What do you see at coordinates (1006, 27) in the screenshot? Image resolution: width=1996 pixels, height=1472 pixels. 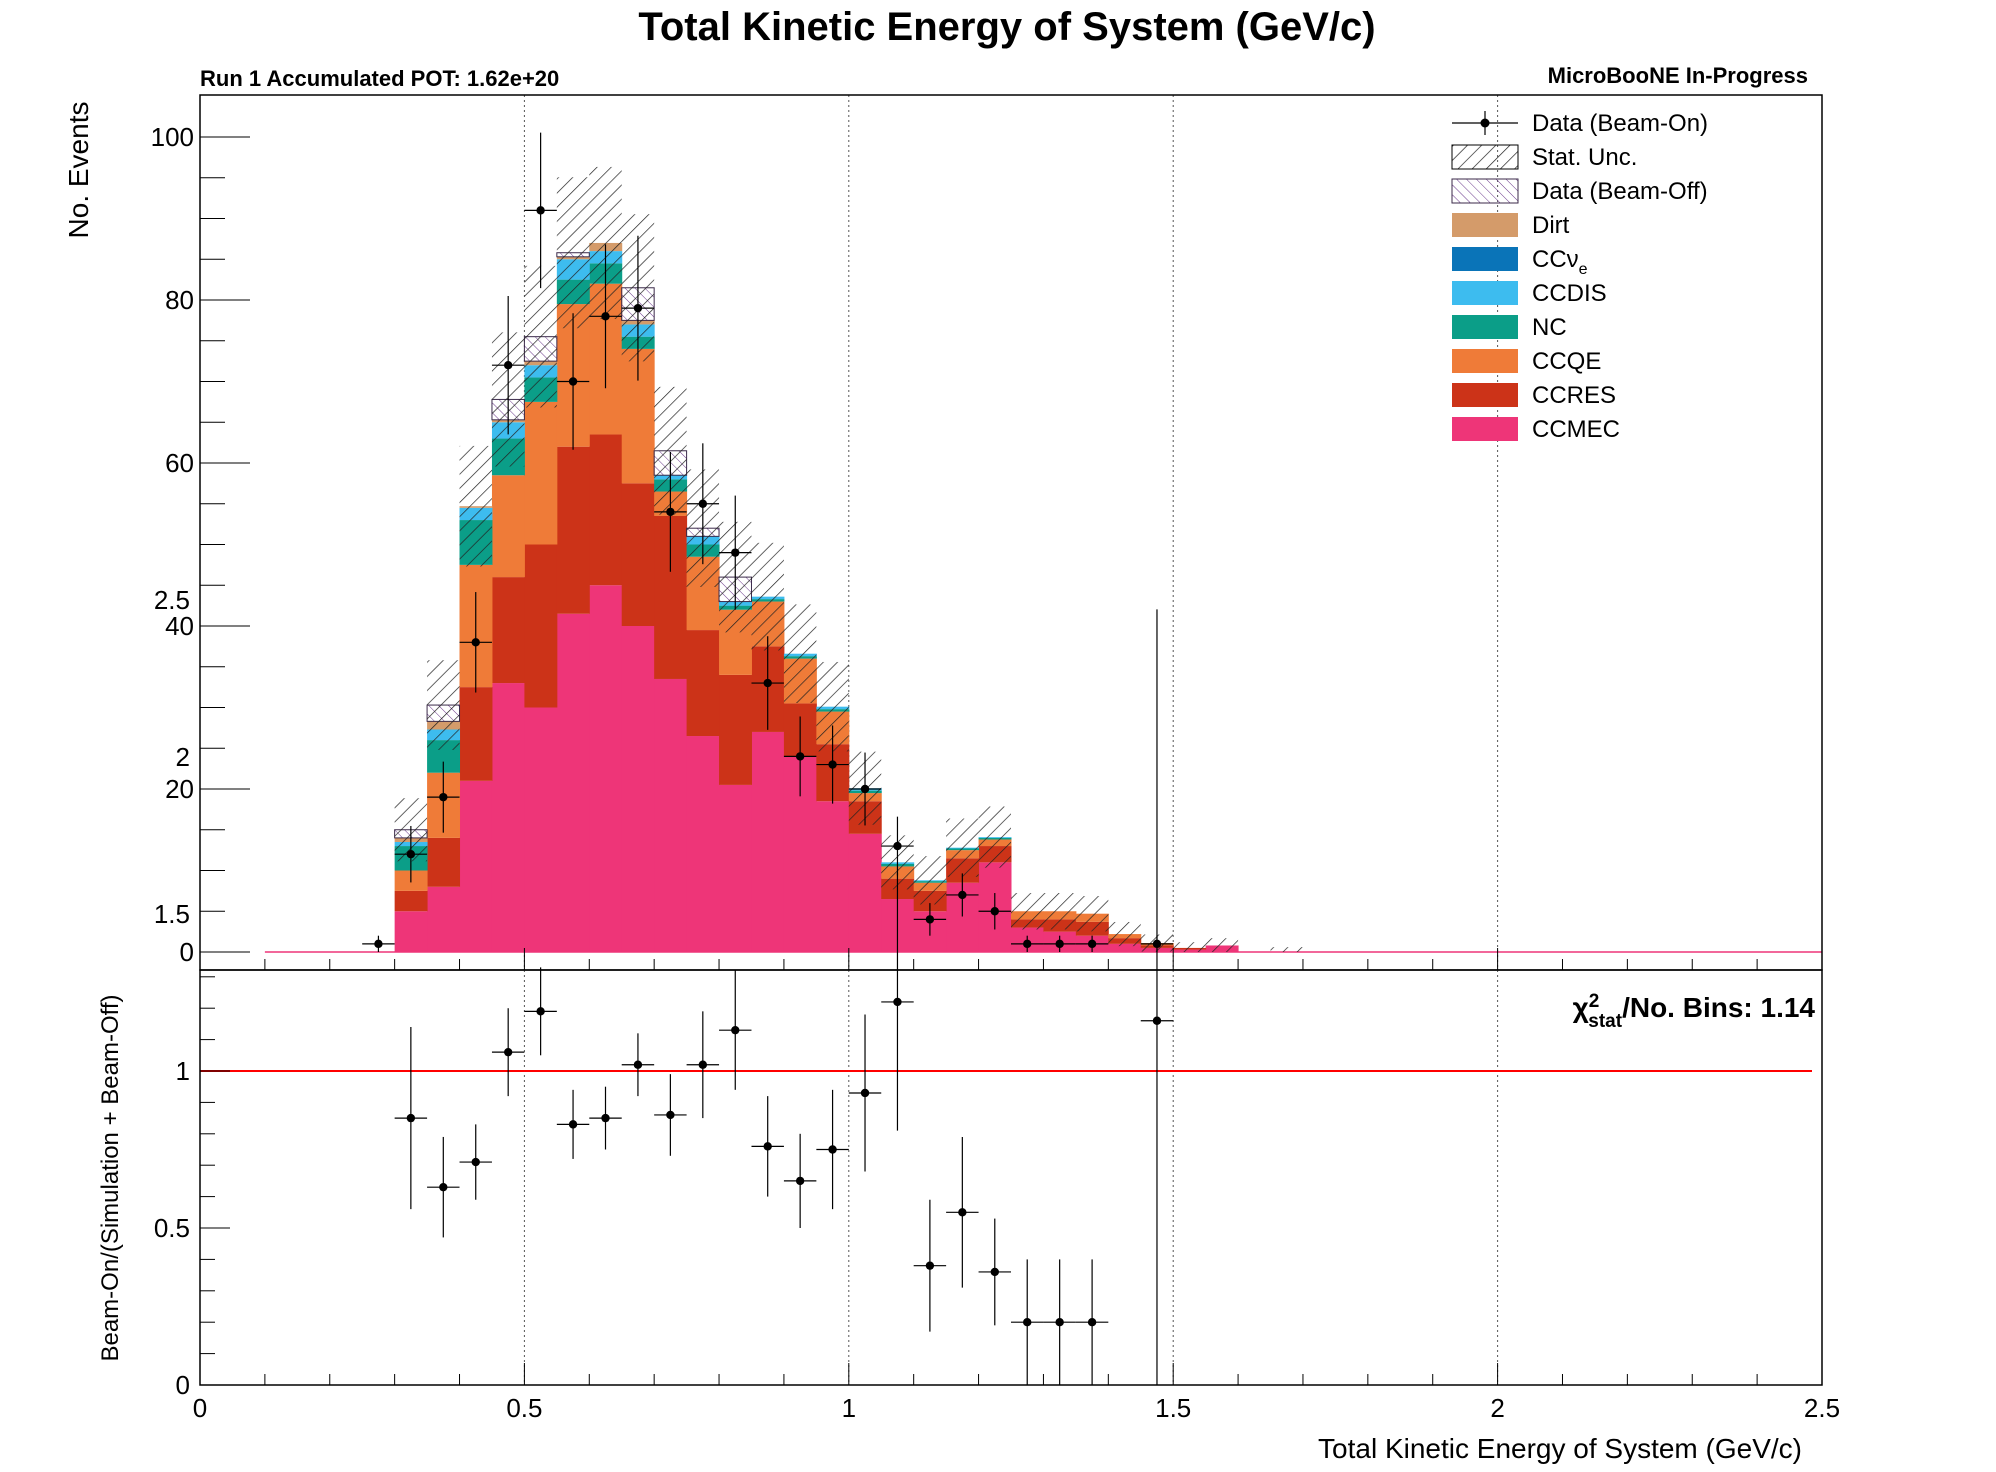 I see `chart-title: Total Kinetic Energy of System (GeV/c)` at bounding box center [1006, 27].